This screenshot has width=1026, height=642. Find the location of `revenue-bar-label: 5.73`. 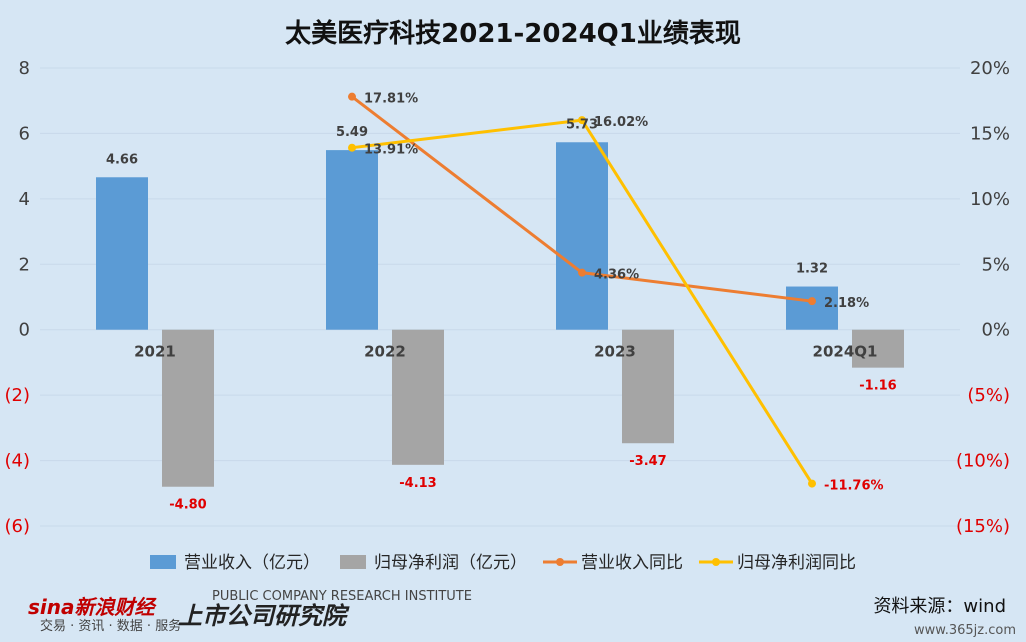

revenue-bar-label: 5.73 is located at coordinates (582, 124).